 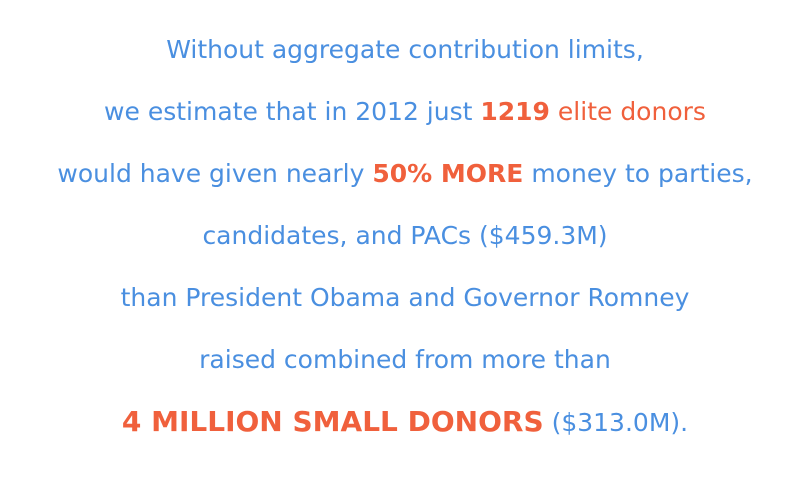 I want to click on statement-line-1: Without aggregate contribution limits,, so click(x=405, y=61).